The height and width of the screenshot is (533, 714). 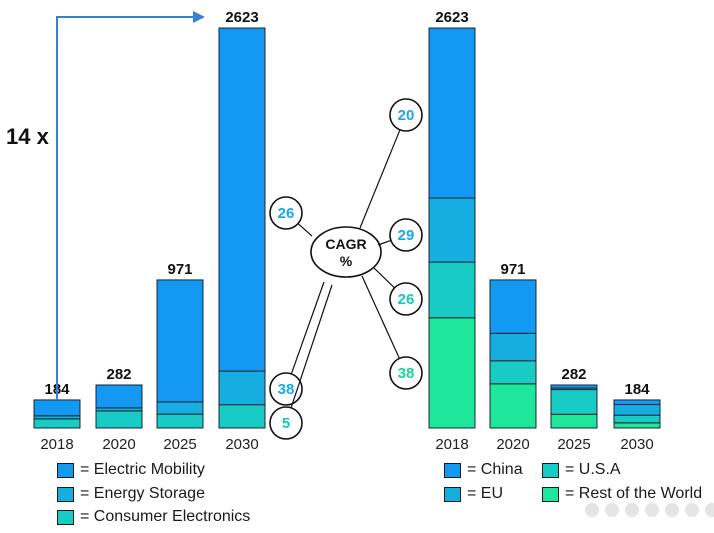 What do you see at coordinates (452, 230) in the screenshot?
I see `bar-eu-2018-p2` at bounding box center [452, 230].